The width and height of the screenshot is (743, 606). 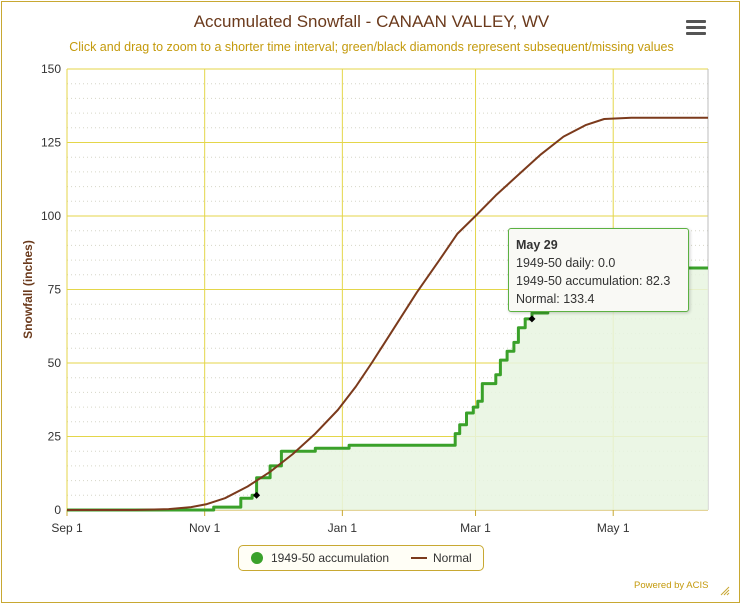 I want to click on tooltip-accumulation: 1949-50 accumulation: 82.3, so click(x=593, y=281).